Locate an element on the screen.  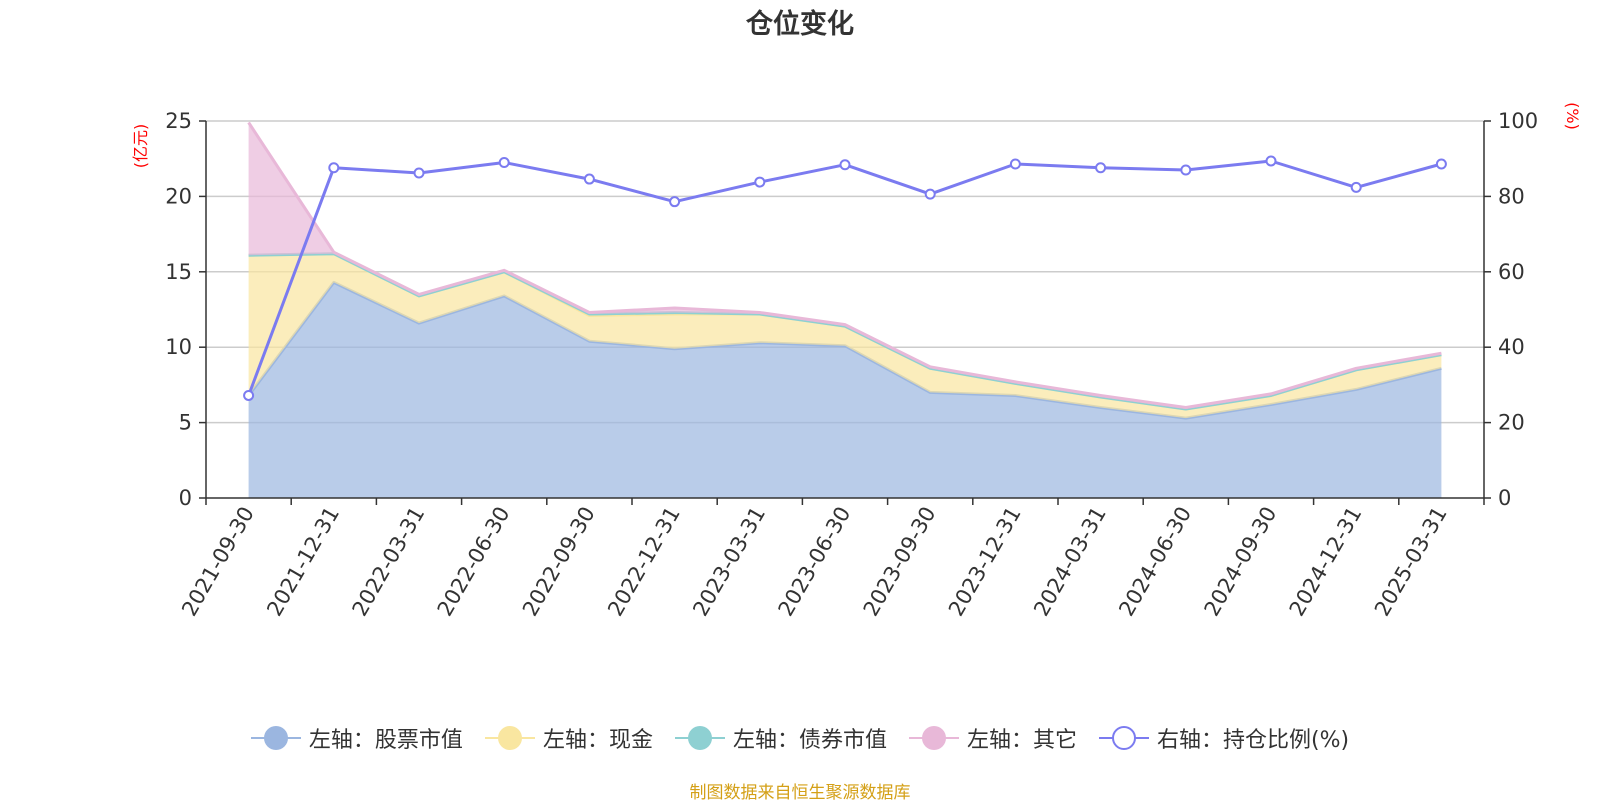
x-axis-tick-label: 2022-06-30 is located at coordinates (474, 562).